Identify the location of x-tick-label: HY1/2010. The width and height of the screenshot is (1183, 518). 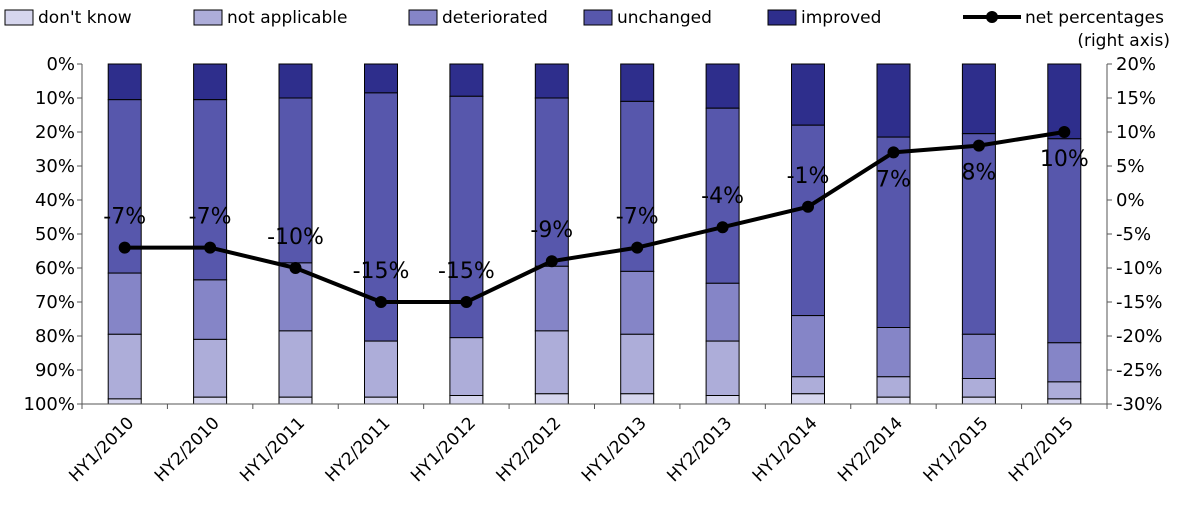
(101, 449).